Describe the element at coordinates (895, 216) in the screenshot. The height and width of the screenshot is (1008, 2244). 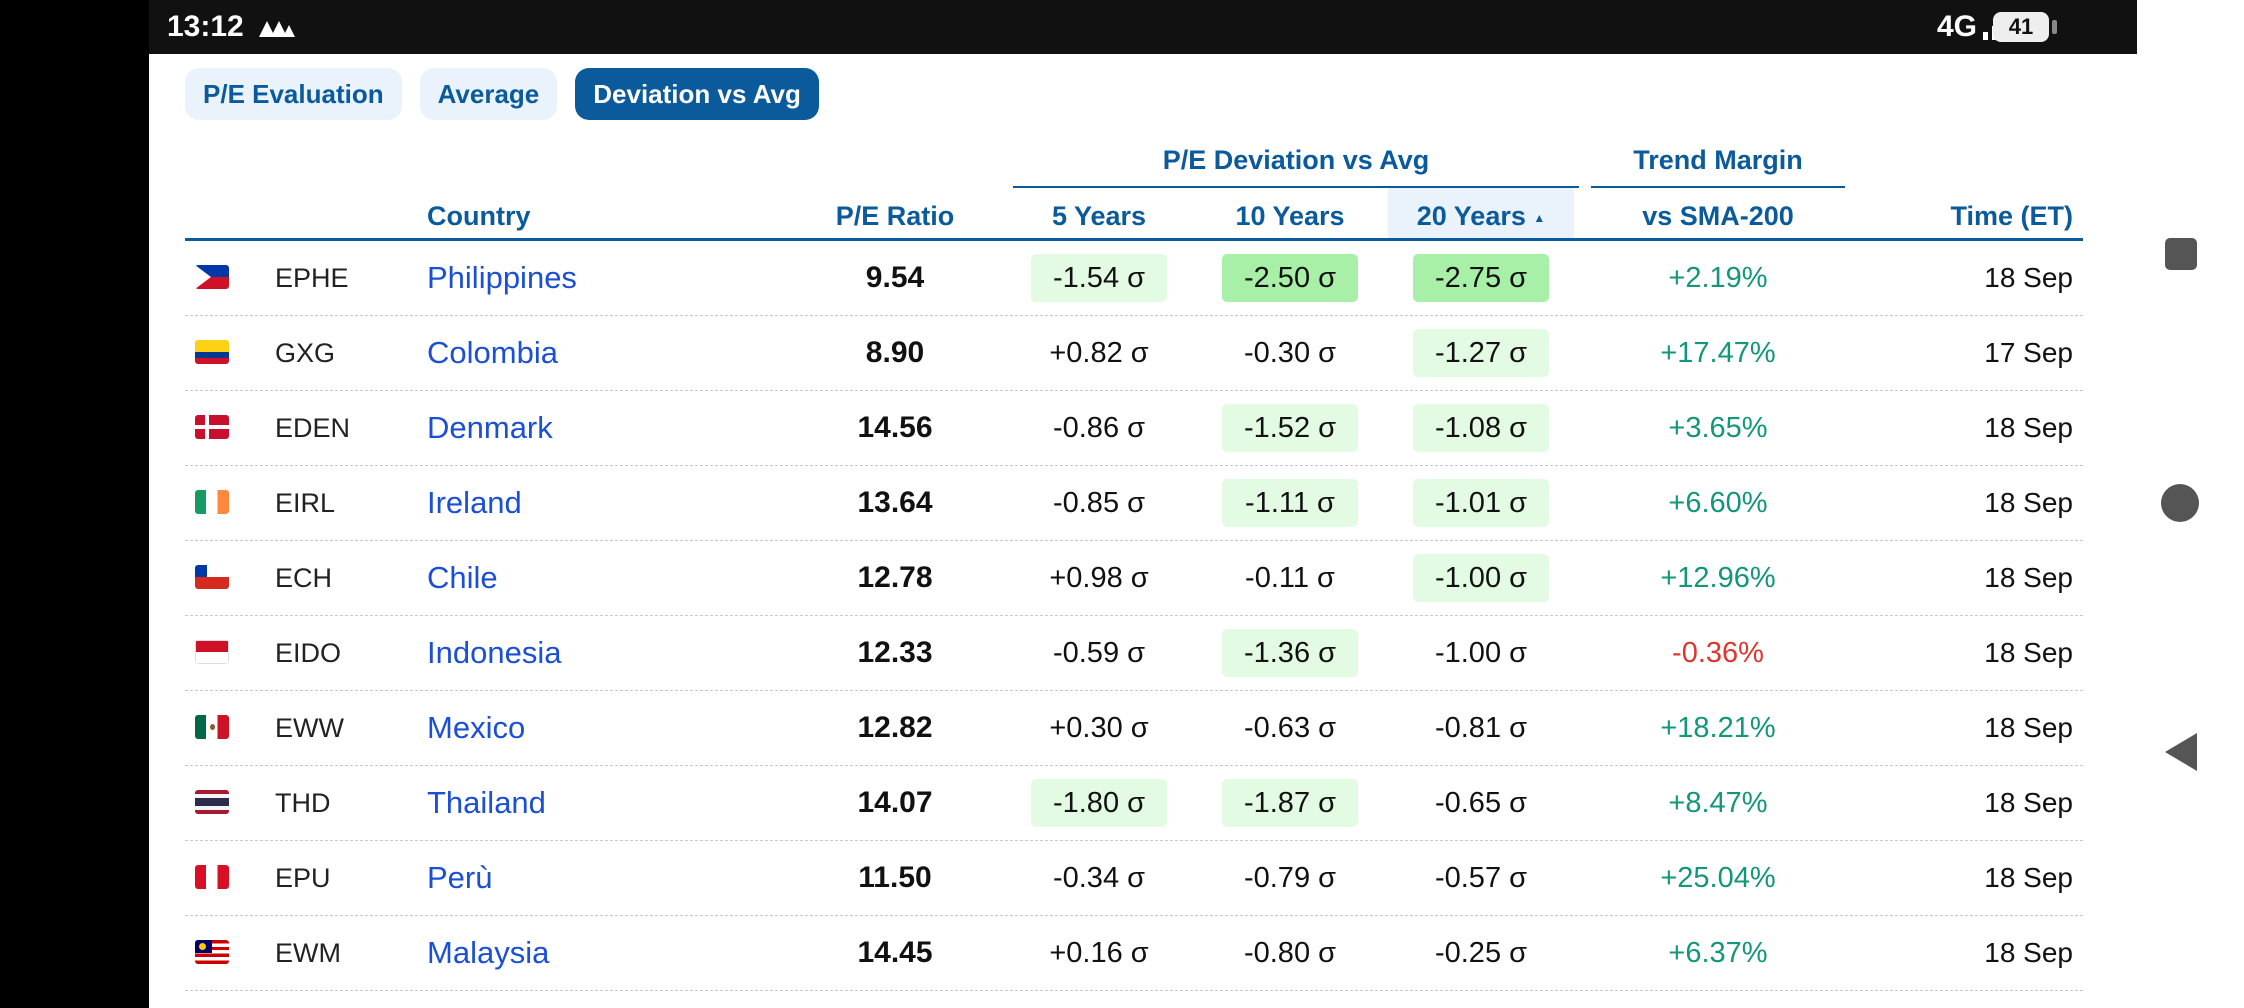
I see `header-pe-ratio: P/E Ratio` at that location.